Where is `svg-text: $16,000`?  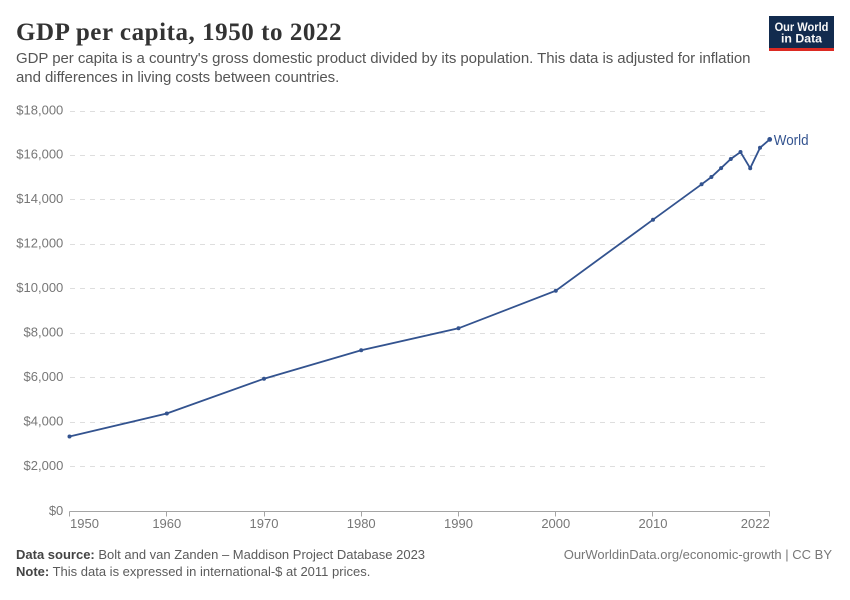
svg-text: $16,000 is located at coordinates (39, 154).